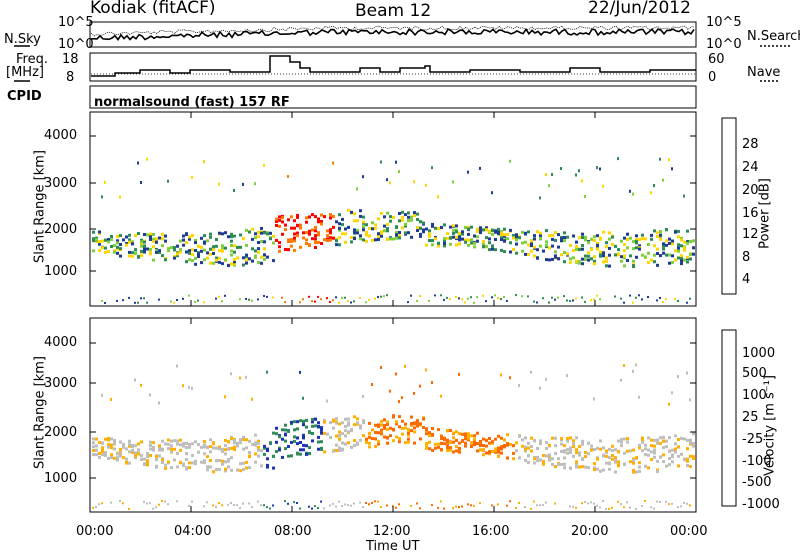 Image resolution: width=800 pixels, height=554 pixels. Describe the element at coordinates (393, 546) in the screenshot. I see `x-axis-label: Time UT` at that location.